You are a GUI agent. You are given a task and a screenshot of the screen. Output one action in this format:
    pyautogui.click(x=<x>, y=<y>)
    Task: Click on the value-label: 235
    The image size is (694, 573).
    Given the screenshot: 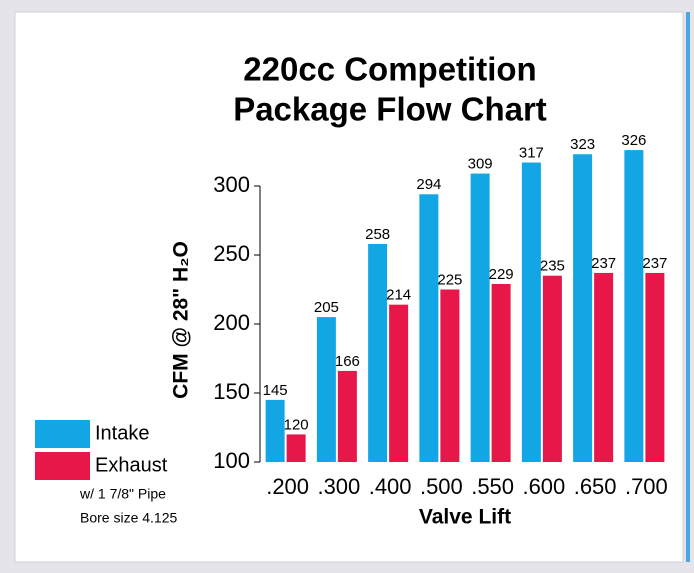 What is the action you would take?
    pyautogui.click(x=552, y=266)
    